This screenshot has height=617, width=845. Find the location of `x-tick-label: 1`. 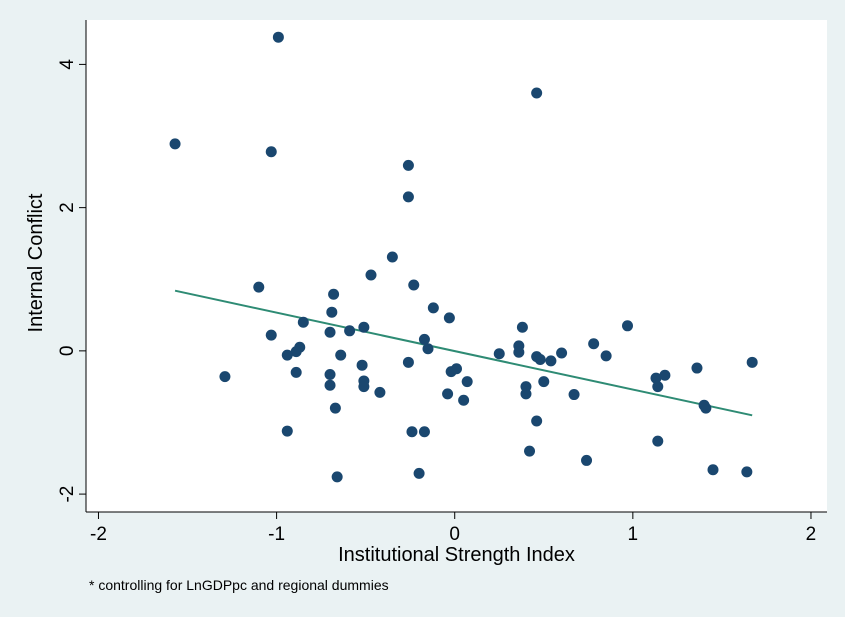

x-tick-label: 1 is located at coordinates (633, 534).